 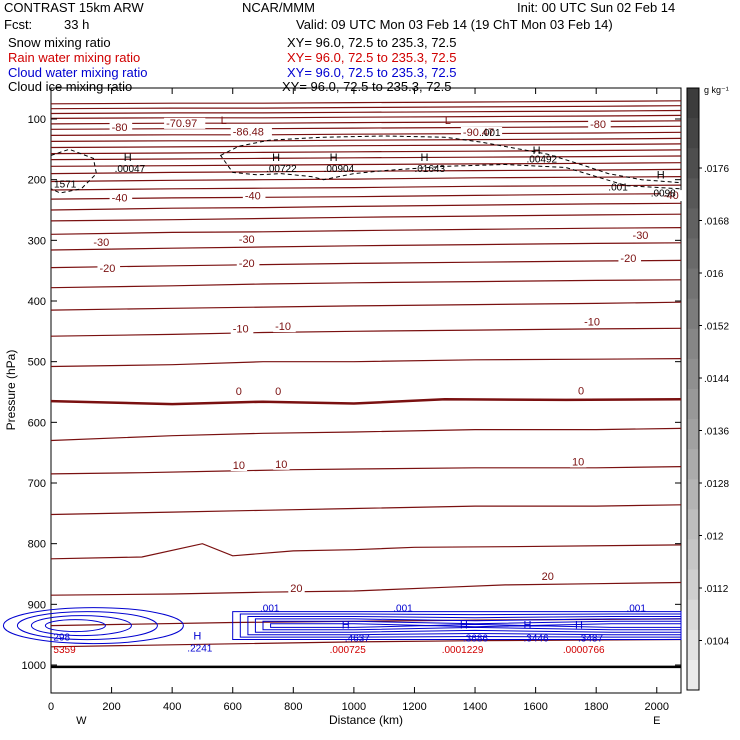 I want to click on contour-label: -70.97, so click(x=181, y=124).